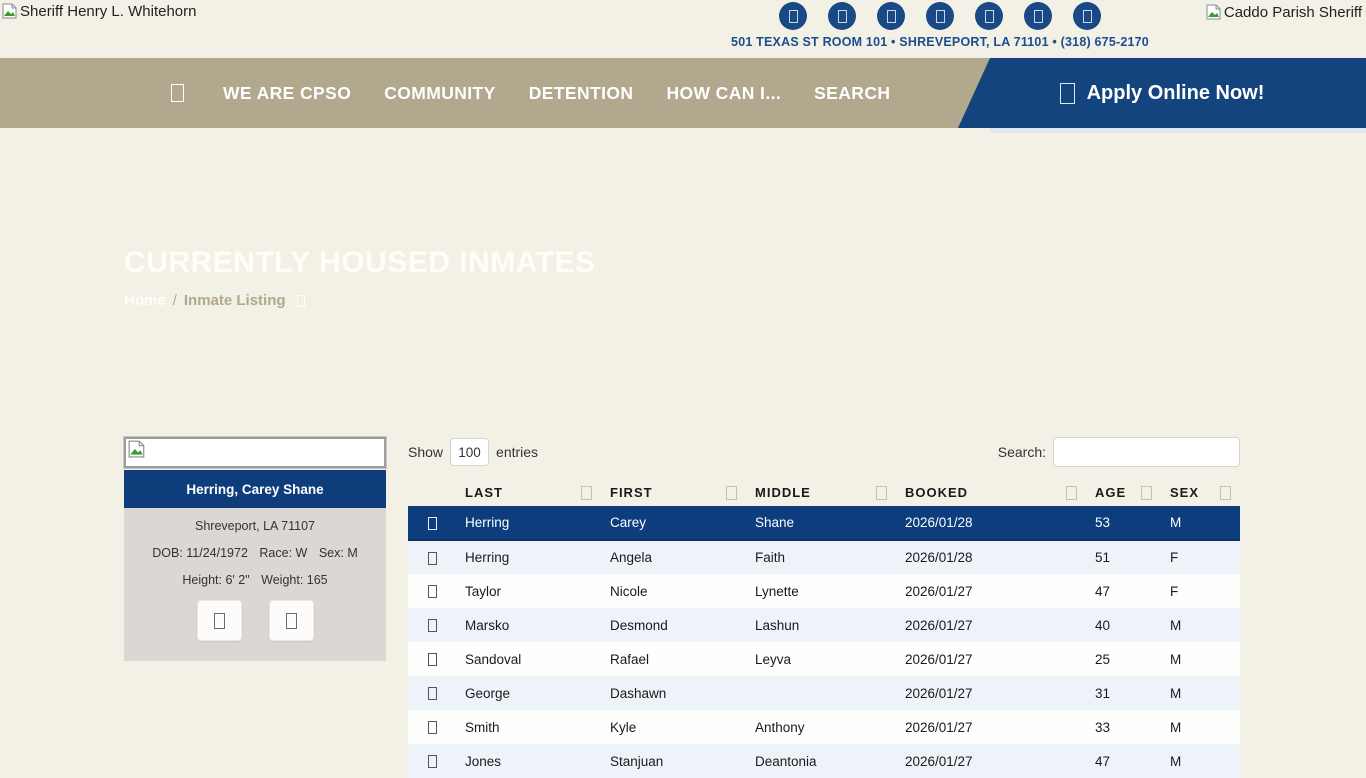 This screenshot has width=1366, height=778. I want to click on cell-first: Angela, so click(631, 557).